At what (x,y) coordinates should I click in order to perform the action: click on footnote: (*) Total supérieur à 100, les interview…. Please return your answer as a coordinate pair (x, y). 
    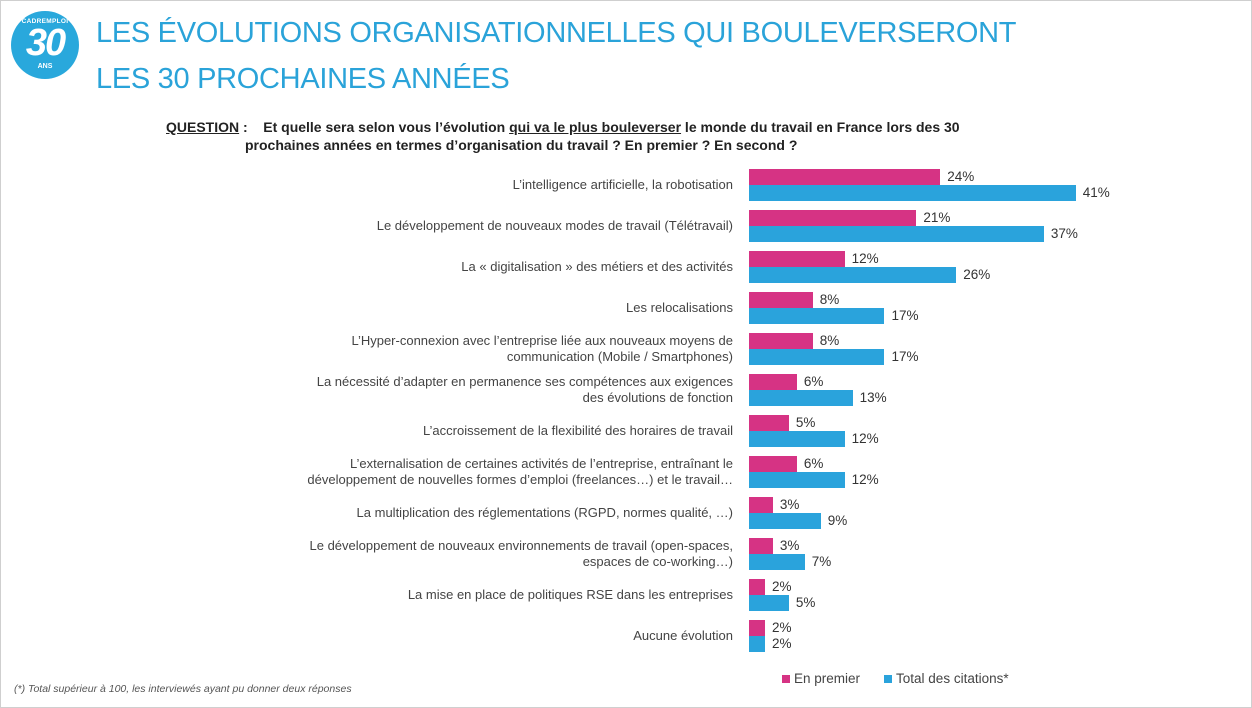
    Looking at the image, I should click on (183, 689).